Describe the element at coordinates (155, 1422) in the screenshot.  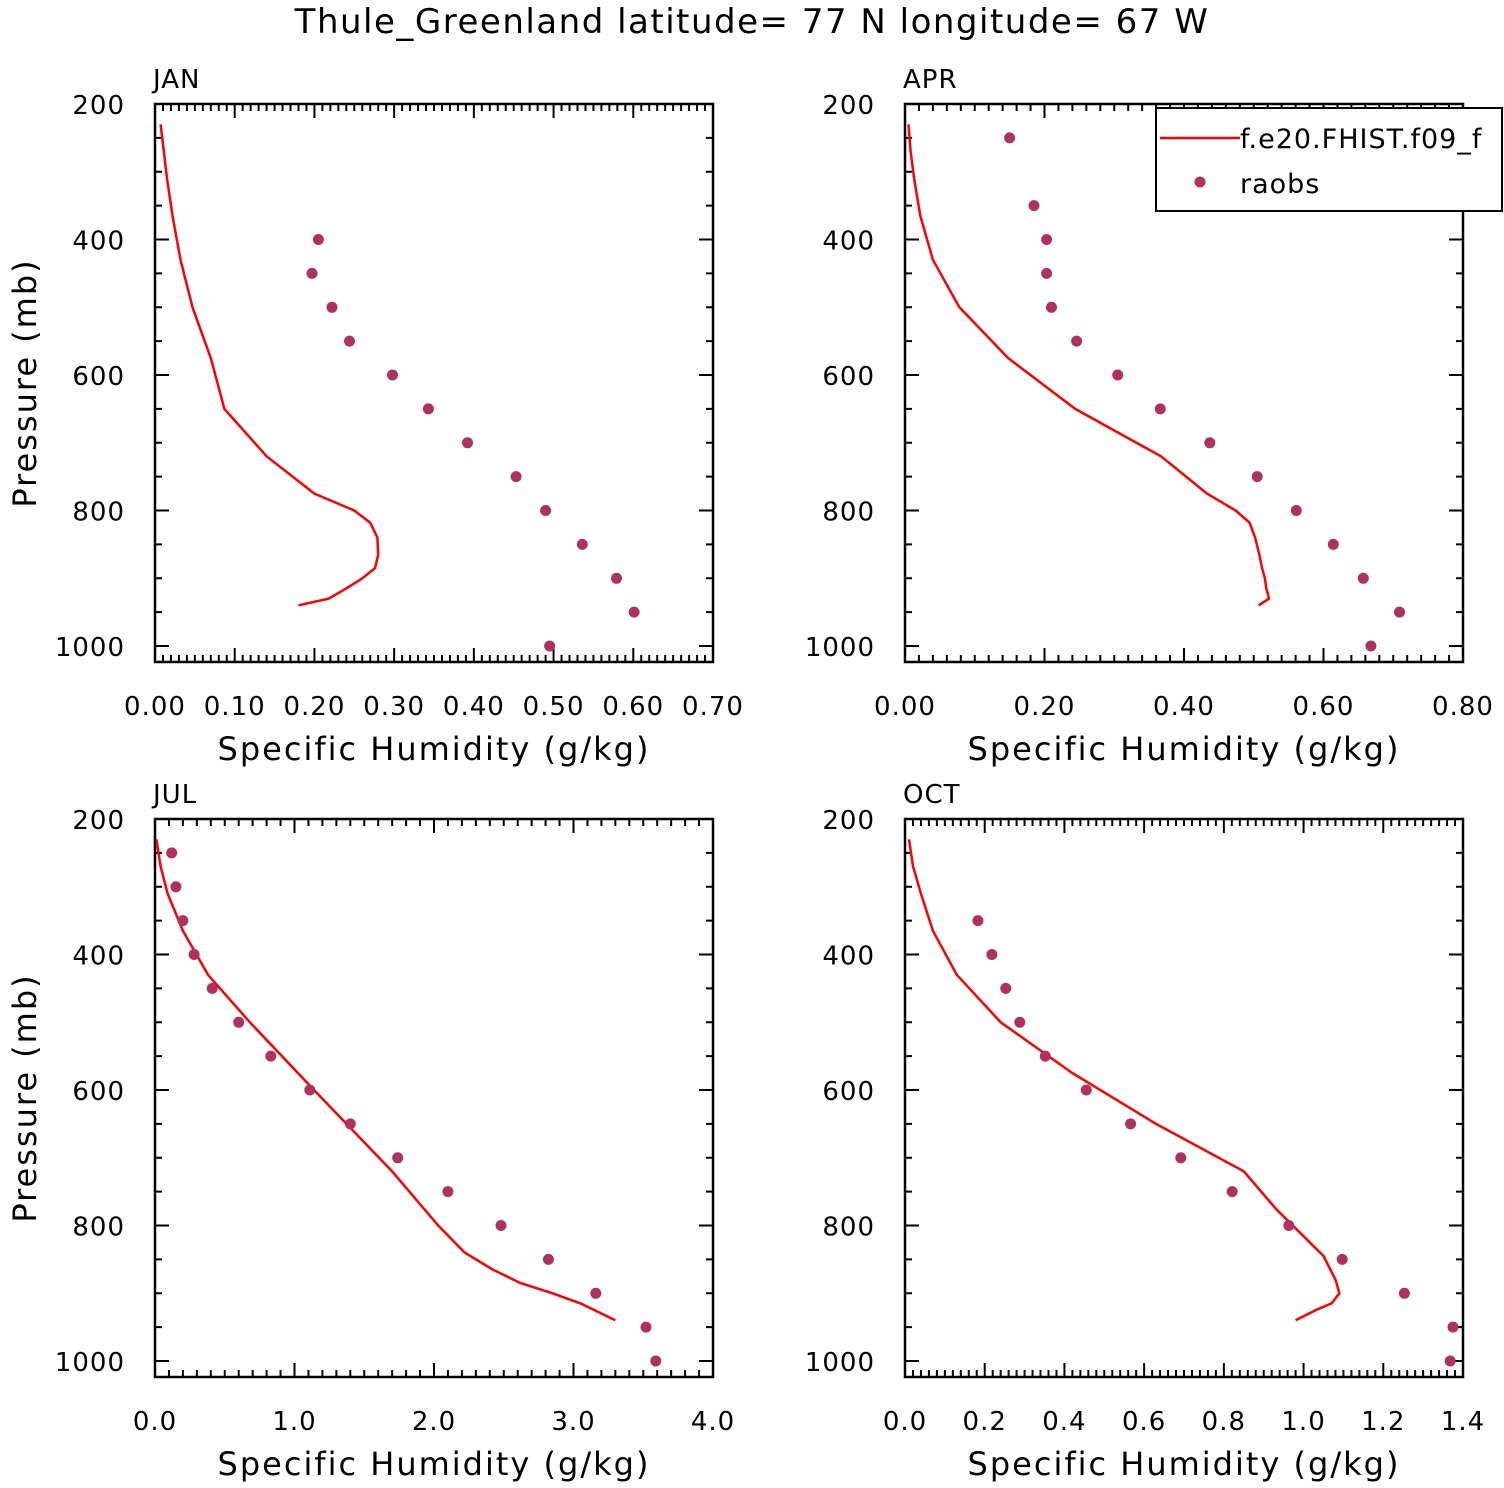
I see `jul-x-tick-label: 0.0` at that location.